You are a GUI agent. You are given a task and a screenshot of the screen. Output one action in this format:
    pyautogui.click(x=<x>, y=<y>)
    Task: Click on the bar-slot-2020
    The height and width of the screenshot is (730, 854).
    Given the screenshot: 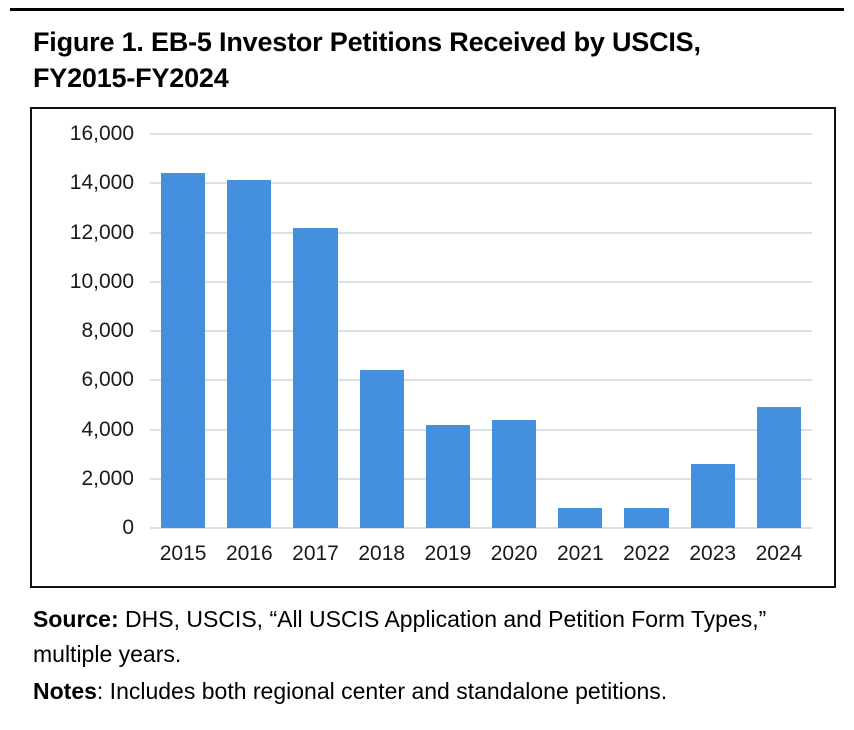 What is the action you would take?
    pyautogui.click(x=514, y=331)
    